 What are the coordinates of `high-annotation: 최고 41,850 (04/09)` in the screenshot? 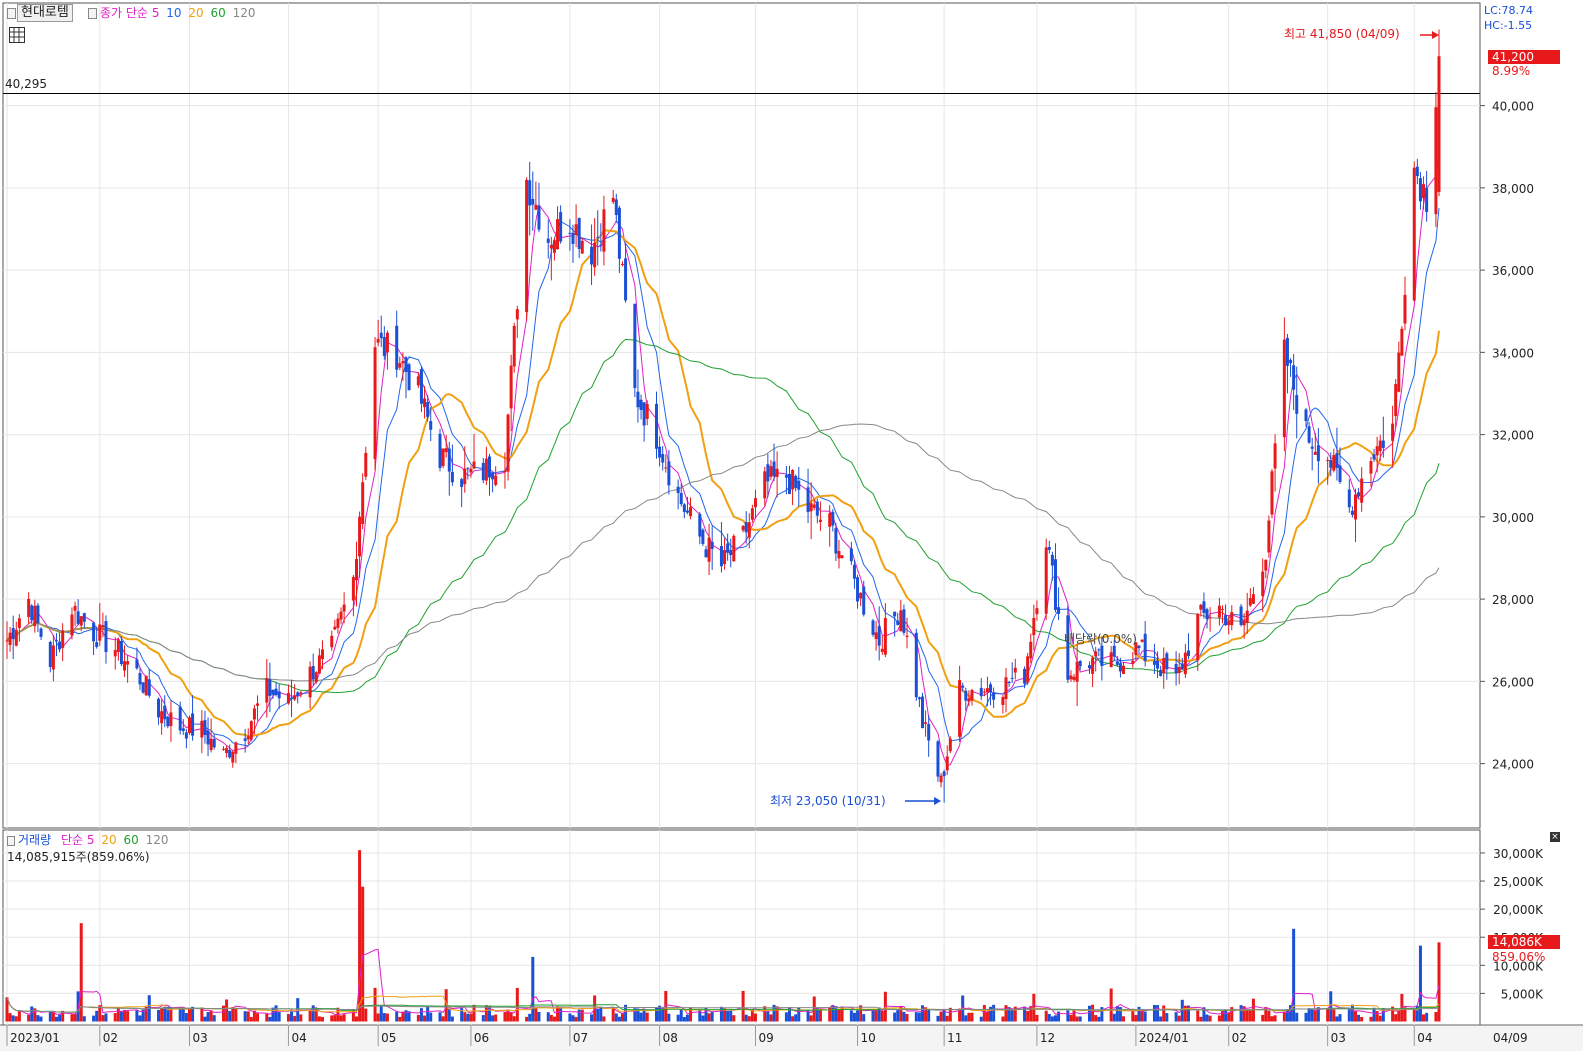 It's located at (1342, 34).